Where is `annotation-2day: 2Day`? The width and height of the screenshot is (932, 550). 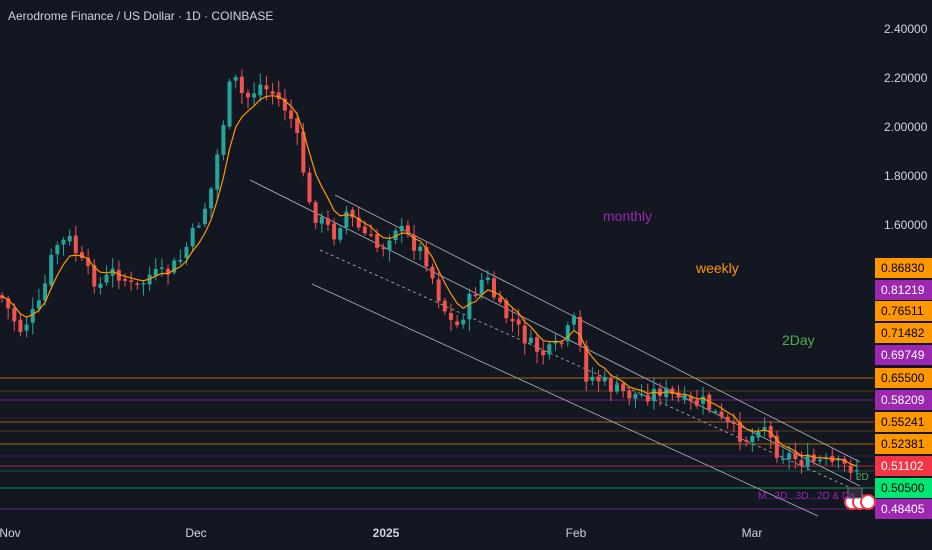 annotation-2day: 2Day is located at coordinates (798, 340).